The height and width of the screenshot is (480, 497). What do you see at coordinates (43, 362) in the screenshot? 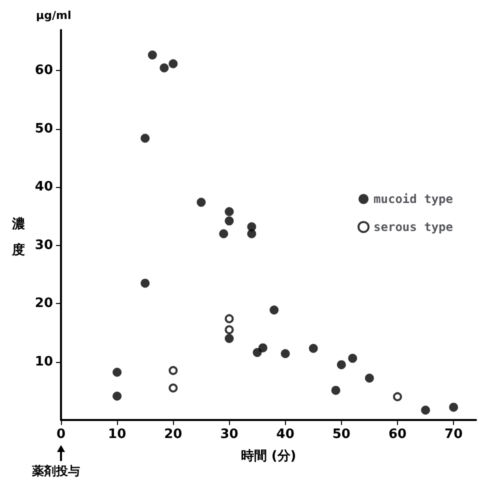
I see `y-tick-label: 10` at bounding box center [43, 362].